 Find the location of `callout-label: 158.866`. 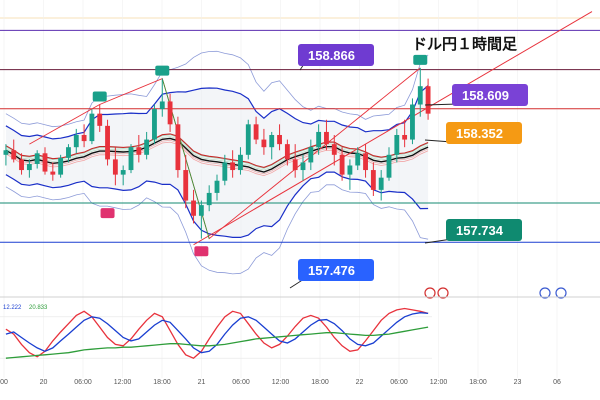

callout-label: 158.866 is located at coordinates (331, 55).